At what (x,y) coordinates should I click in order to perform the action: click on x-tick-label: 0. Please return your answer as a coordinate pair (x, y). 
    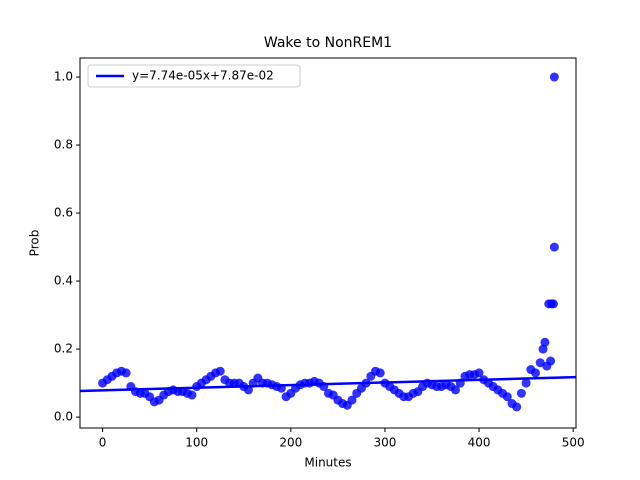
    Looking at the image, I should click on (103, 443).